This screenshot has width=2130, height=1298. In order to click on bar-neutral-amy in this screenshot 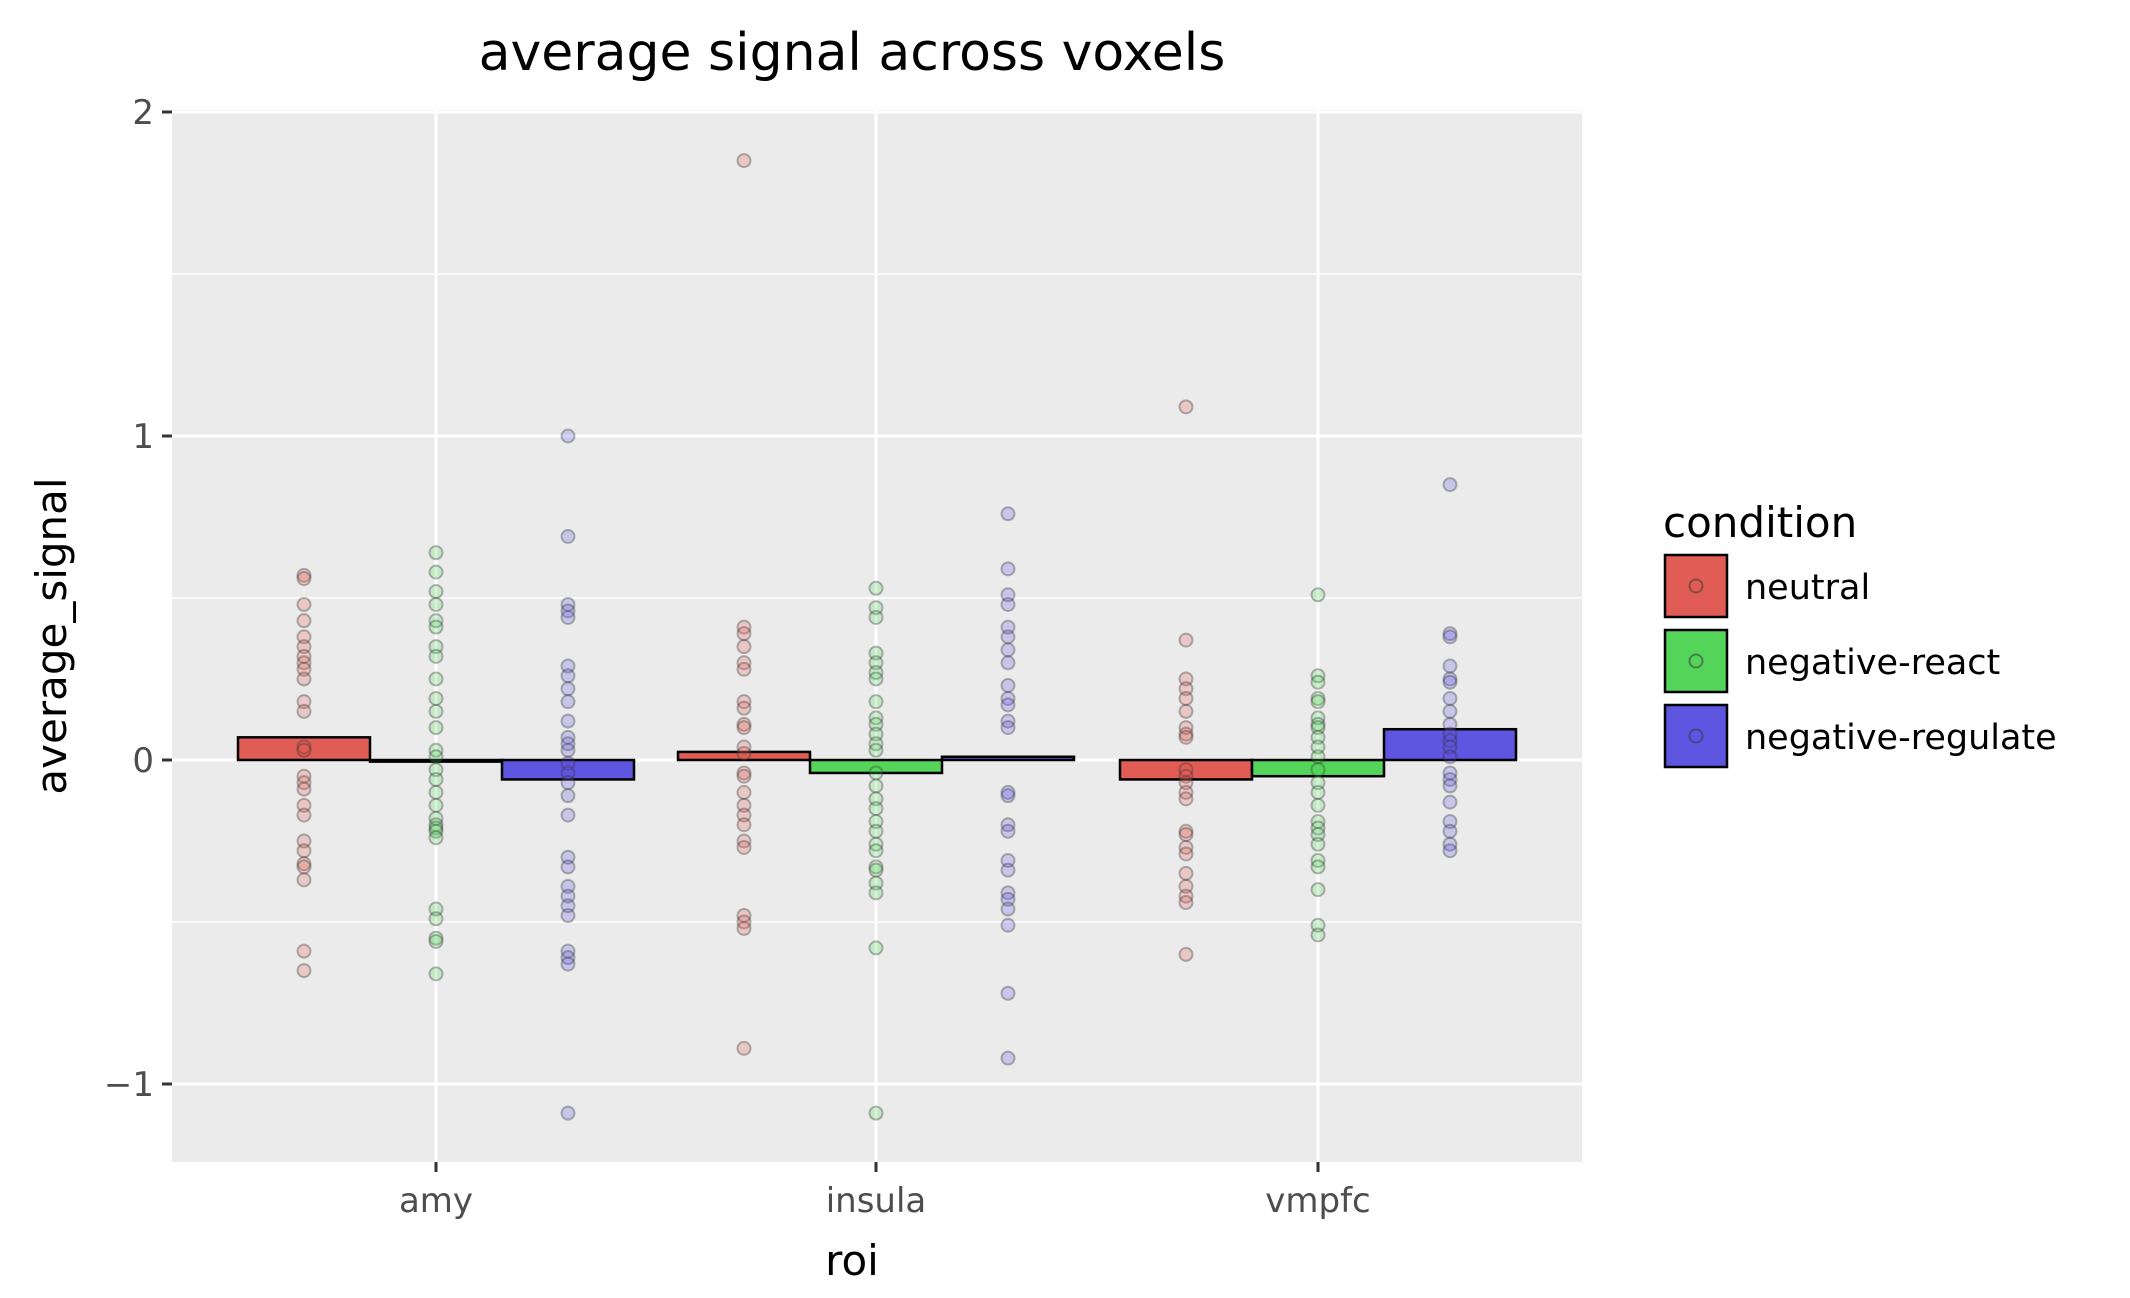, I will do `click(304, 749)`.